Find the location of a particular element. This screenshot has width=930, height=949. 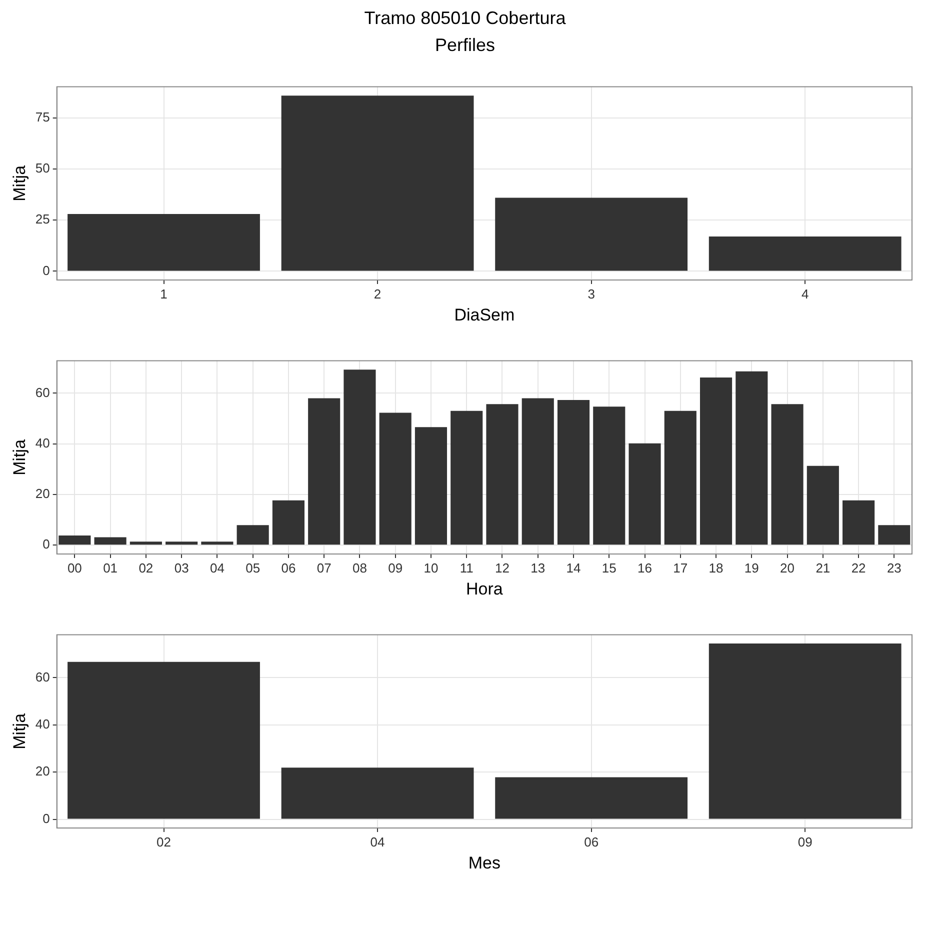

x-tick-label: 23 is located at coordinates (894, 568).